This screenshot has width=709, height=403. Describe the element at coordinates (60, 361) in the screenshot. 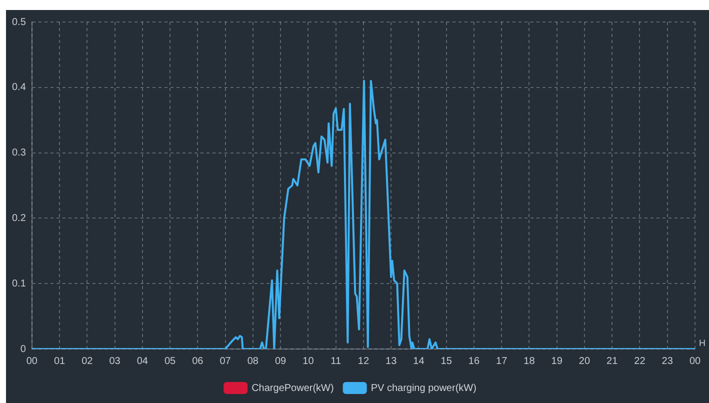

I see `x-tick-label: 01` at that location.